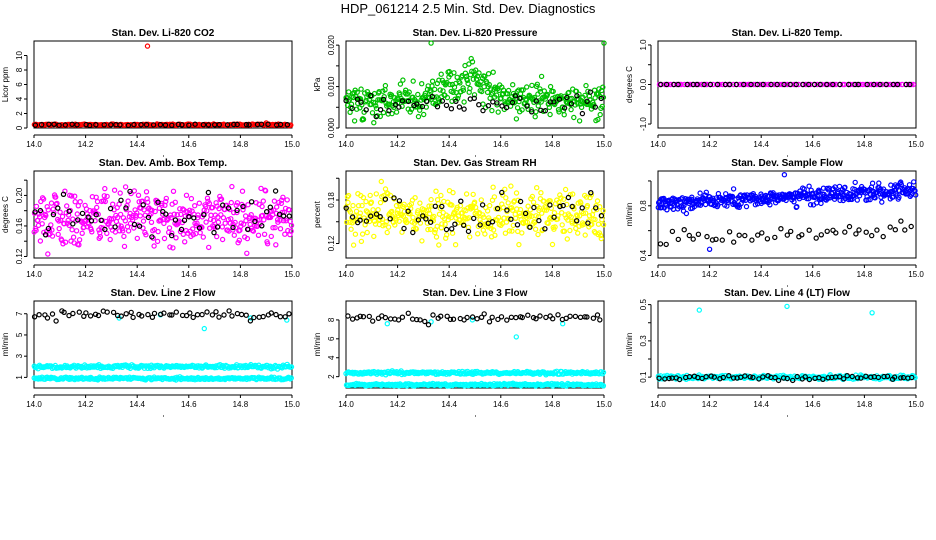 Image resolution: width=936 pixels, height=540 pixels. What do you see at coordinates (163, 84) in the screenshot?
I see `plot-box` at bounding box center [163, 84].